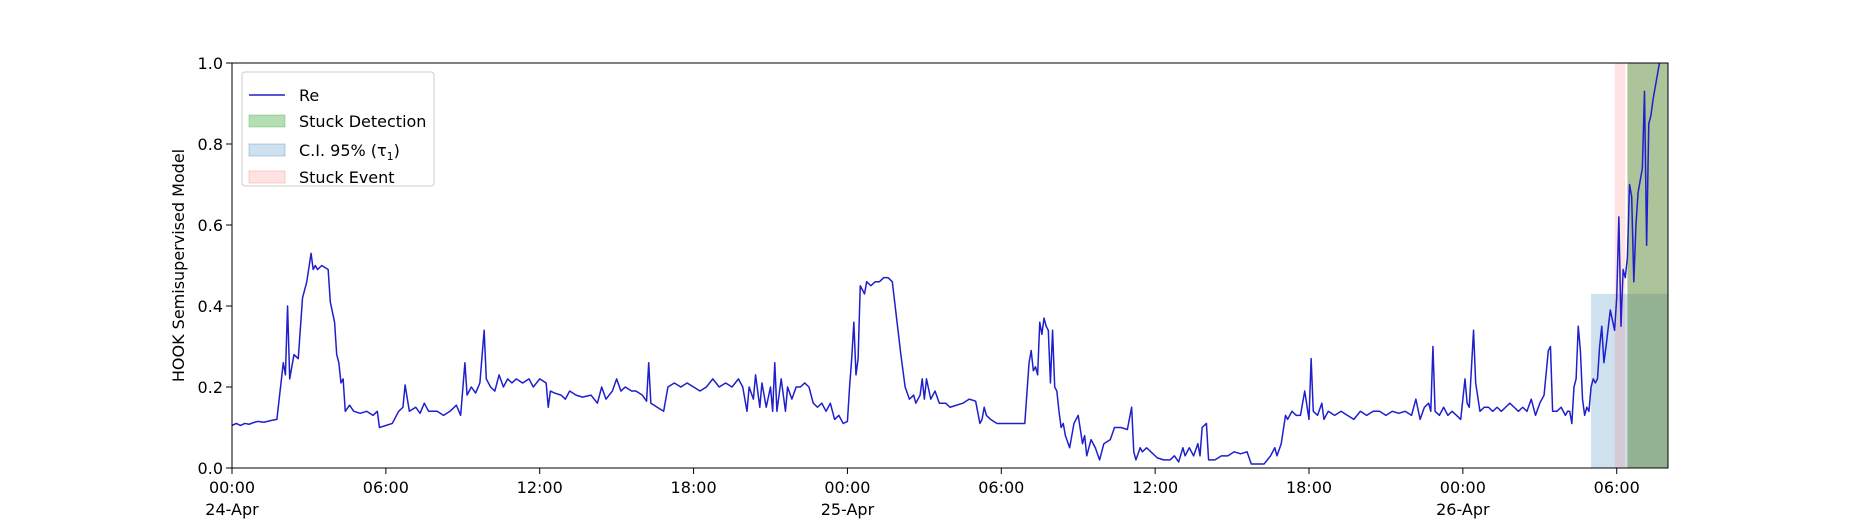  Describe the element at coordinates (210, 225) in the screenshot. I see `y-tick-label: 0.6` at that location.